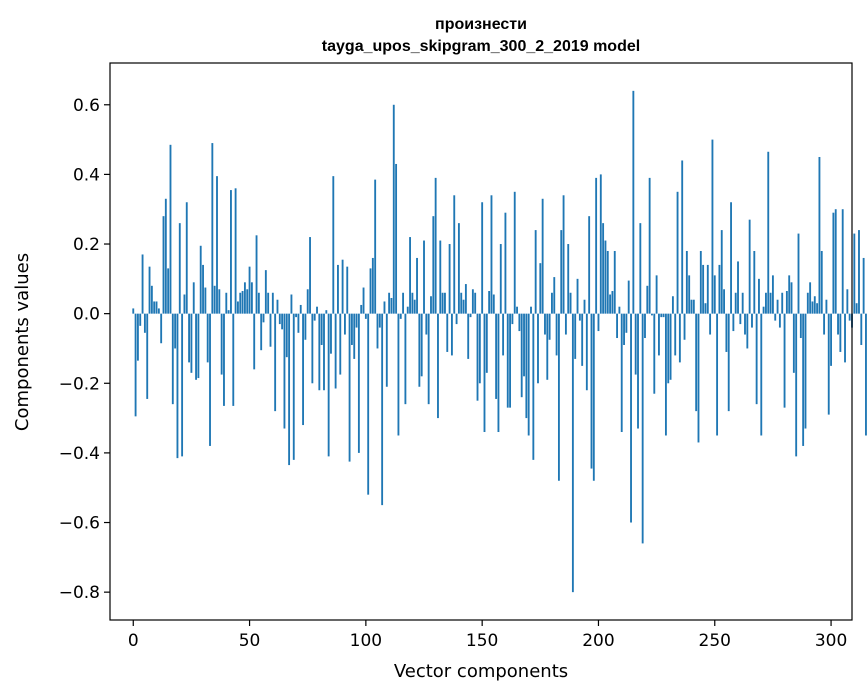 Image resolution: width=867 pixels, height=696 pixels. I want to click on x-tick-label: 250, so click(715, 641).